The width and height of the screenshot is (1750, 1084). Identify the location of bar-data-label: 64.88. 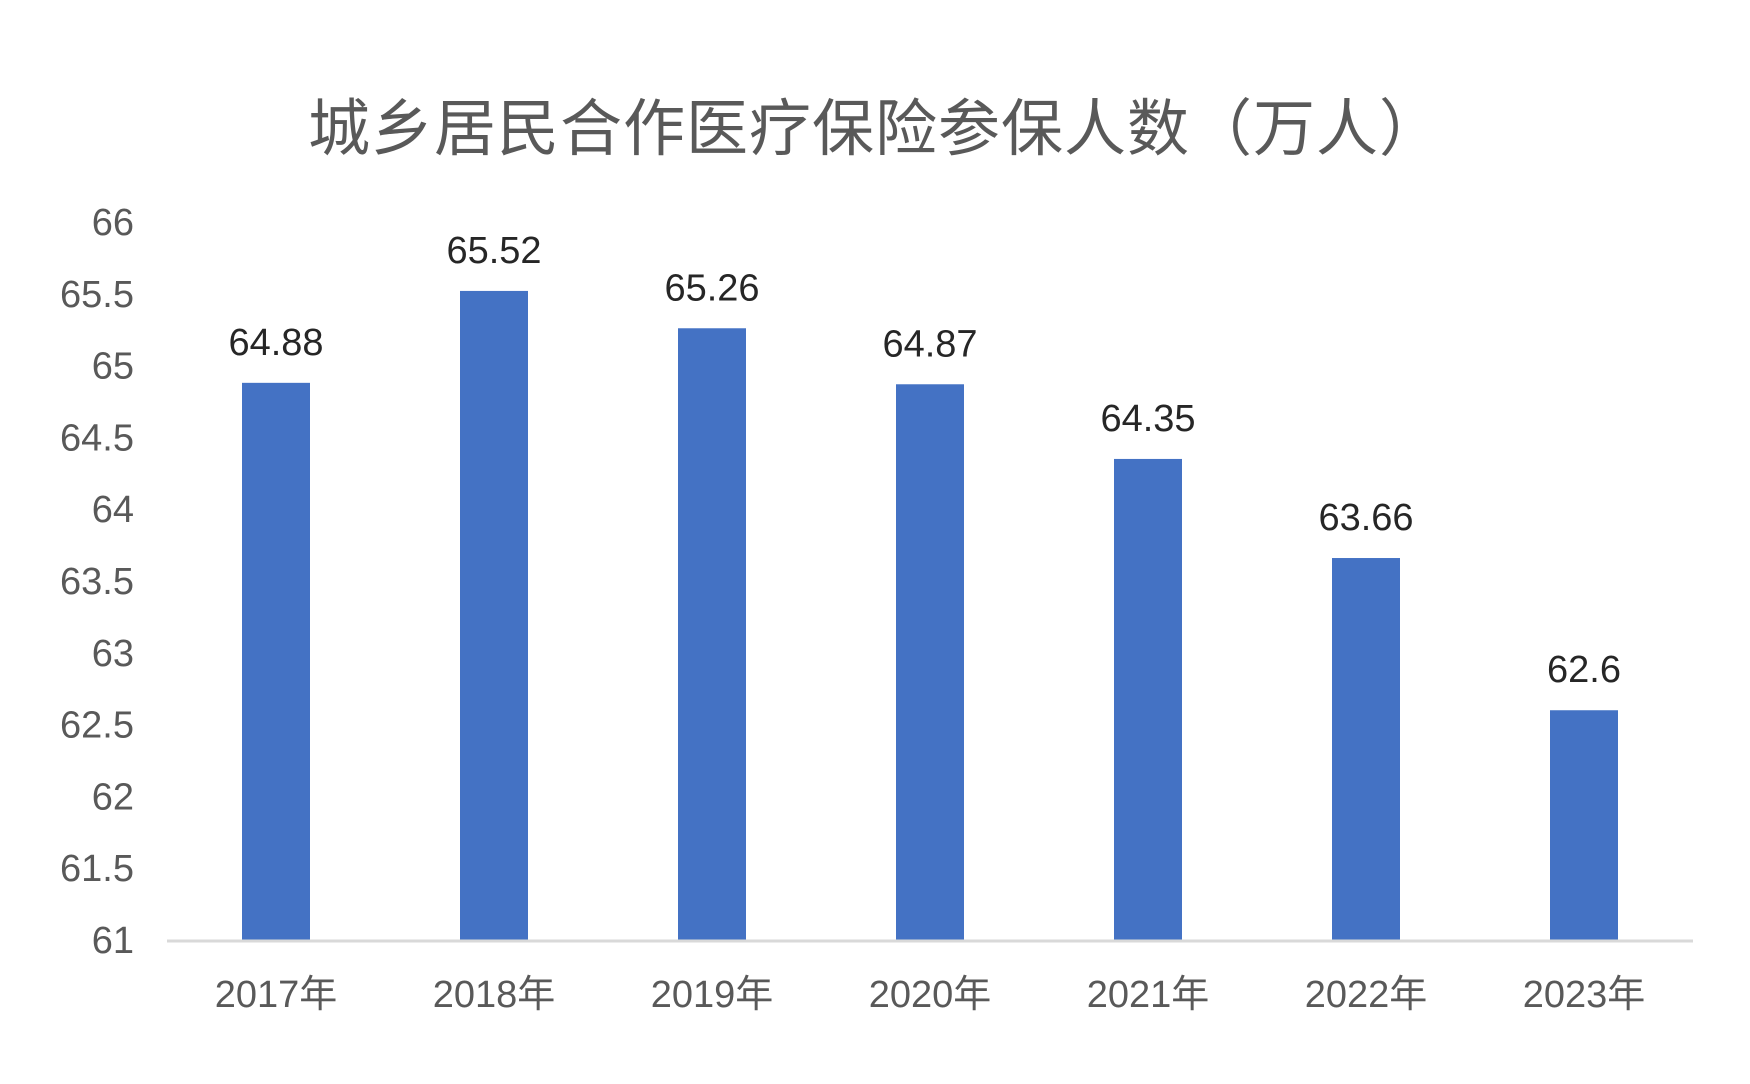
(275, 343).